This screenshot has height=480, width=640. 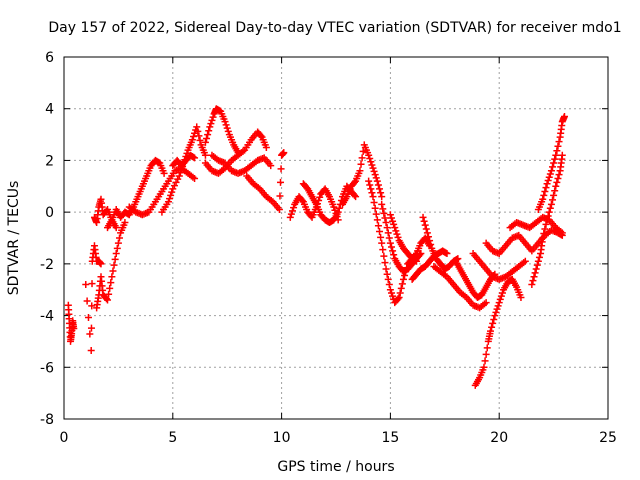 I want to click on series-trace-z, so click(x=547, y=220).